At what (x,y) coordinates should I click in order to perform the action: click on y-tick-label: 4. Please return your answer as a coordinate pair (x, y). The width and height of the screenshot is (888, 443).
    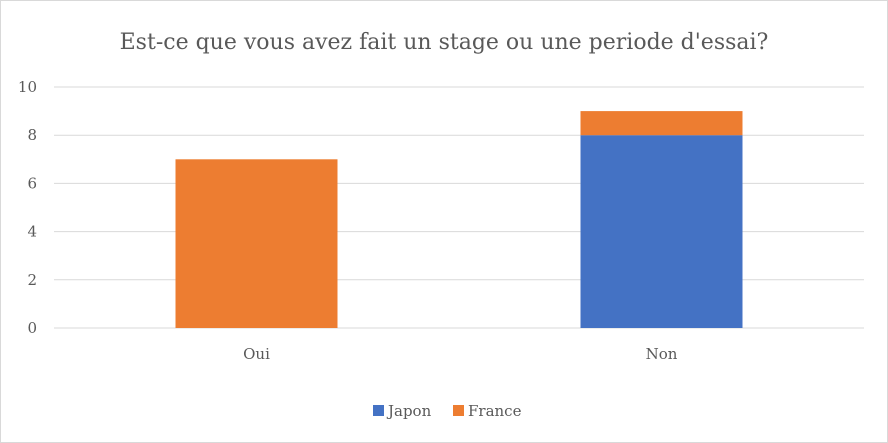
    Looking at the image, I should click on (32, 232).